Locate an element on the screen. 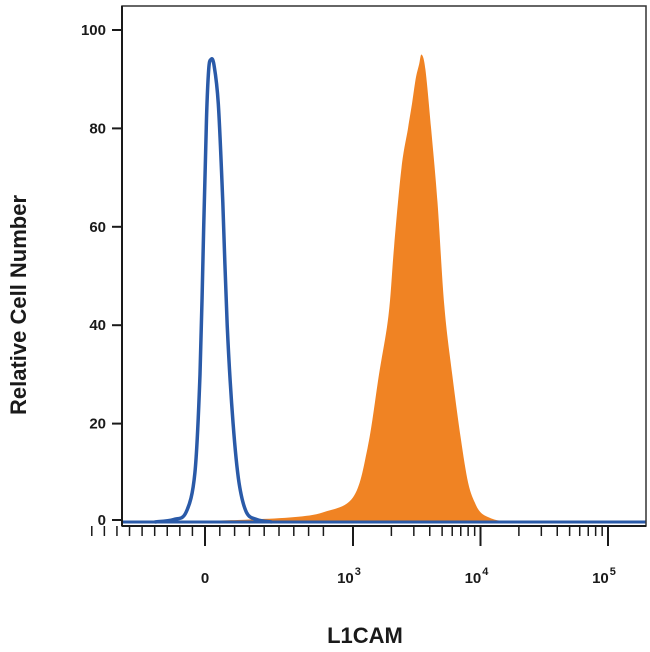  outline-histogram is located at coordinates (213, 290).